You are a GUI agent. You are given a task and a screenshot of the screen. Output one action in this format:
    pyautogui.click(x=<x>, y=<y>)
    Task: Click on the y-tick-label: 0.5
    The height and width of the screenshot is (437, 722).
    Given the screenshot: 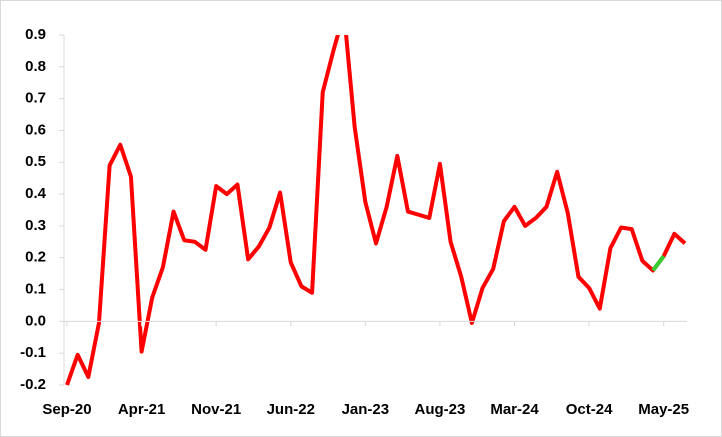 What is the action you would take?
    pyautogui.click(x=35, y=161)
    